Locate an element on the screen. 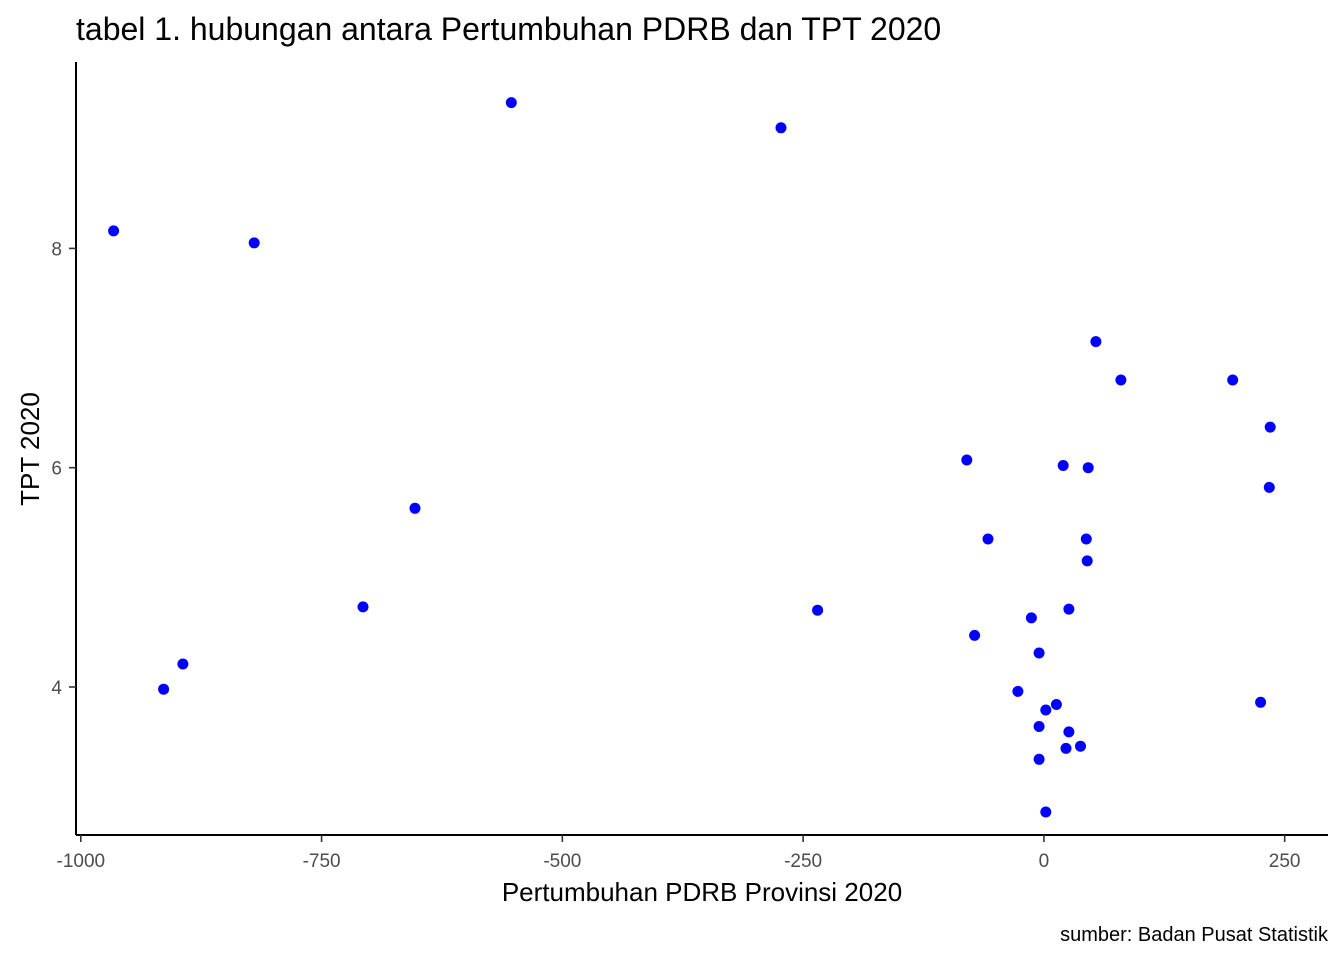 Image resolution: width=1344 pixels, height=960 pixels. y-axis-label: TPT 2020 is located at coordinates (30, 449).